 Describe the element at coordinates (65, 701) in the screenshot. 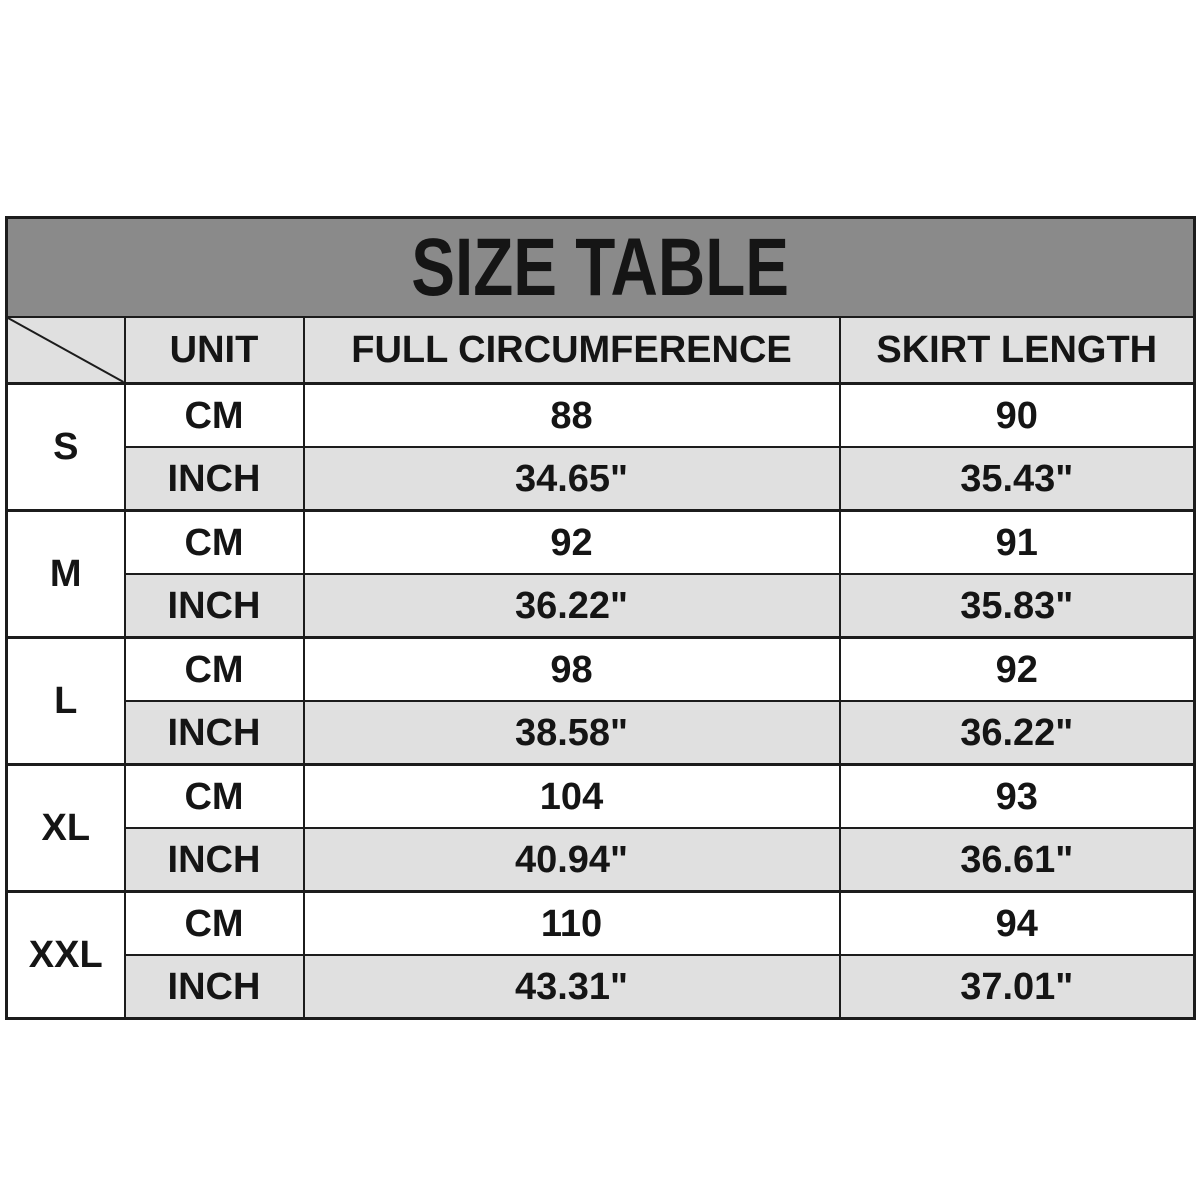

I see `size-label-l: L` at that location.